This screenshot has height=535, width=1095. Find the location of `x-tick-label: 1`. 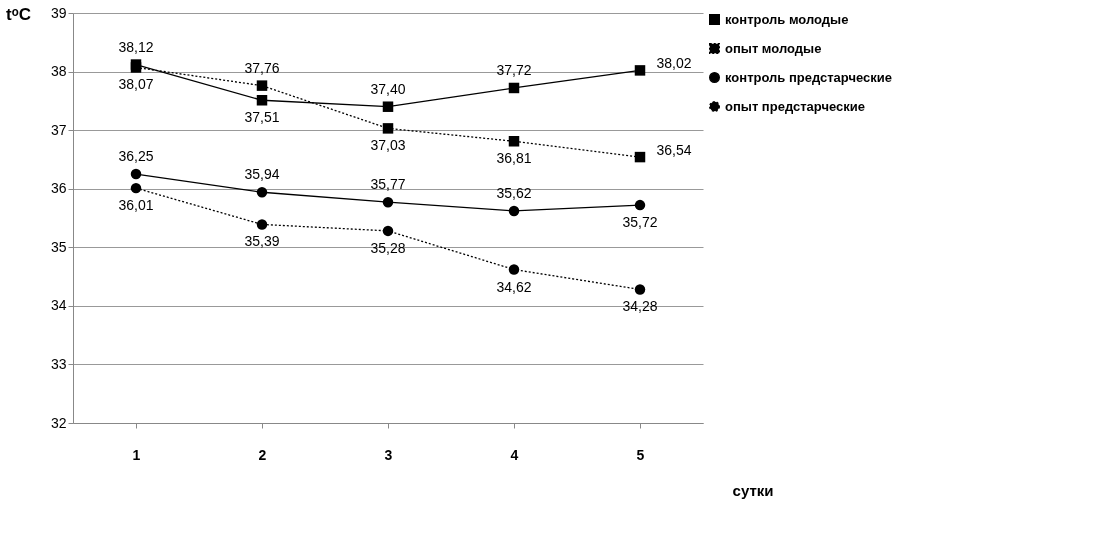

x-tick-label: 1 is located at coordinates (136, 454).